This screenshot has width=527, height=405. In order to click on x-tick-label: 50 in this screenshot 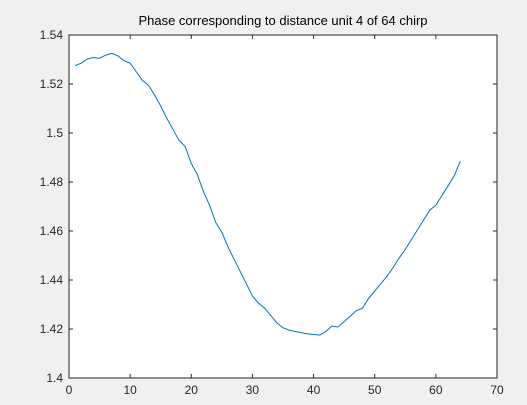, I will do `click(375, 390)`.